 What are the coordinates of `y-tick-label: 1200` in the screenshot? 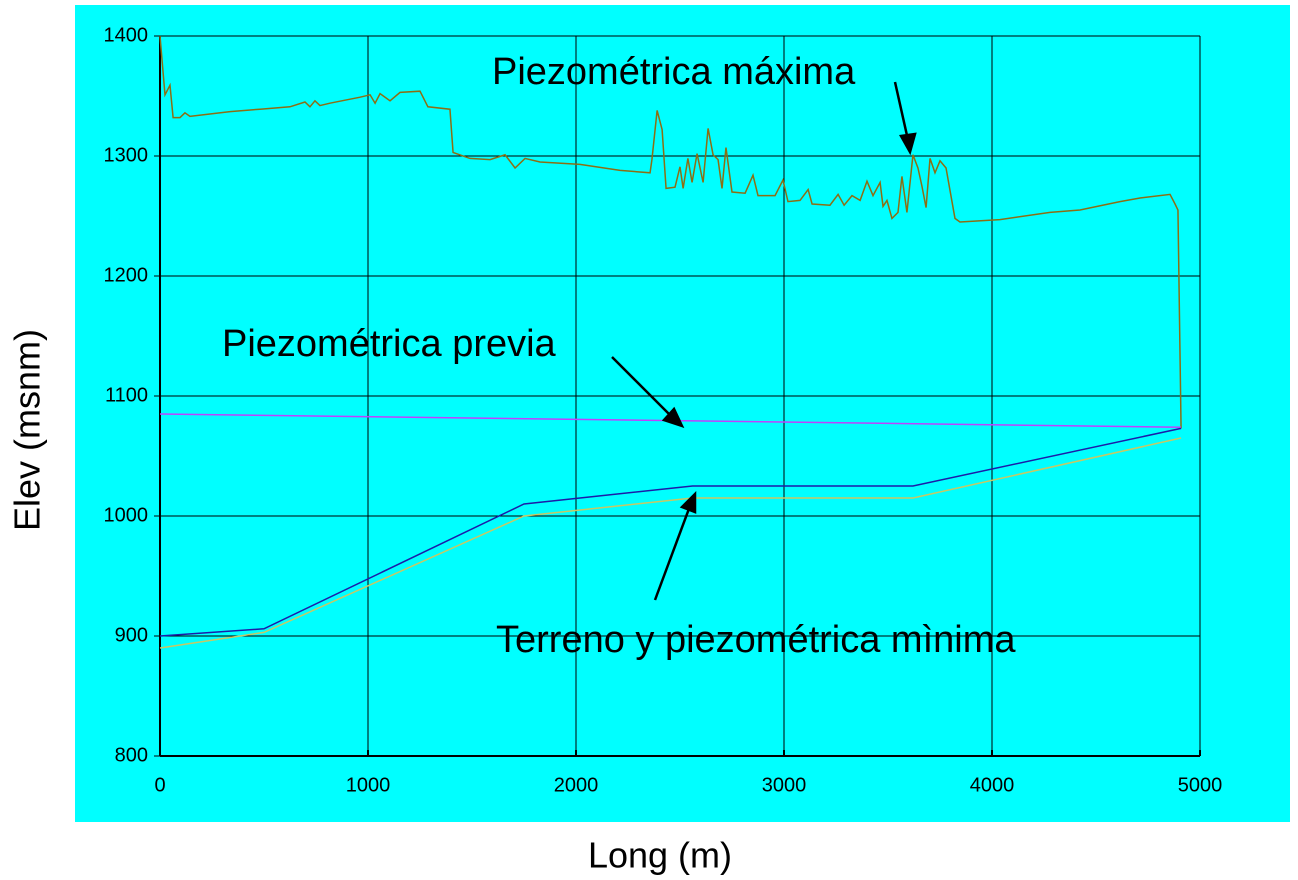 It's located at (126, 275).